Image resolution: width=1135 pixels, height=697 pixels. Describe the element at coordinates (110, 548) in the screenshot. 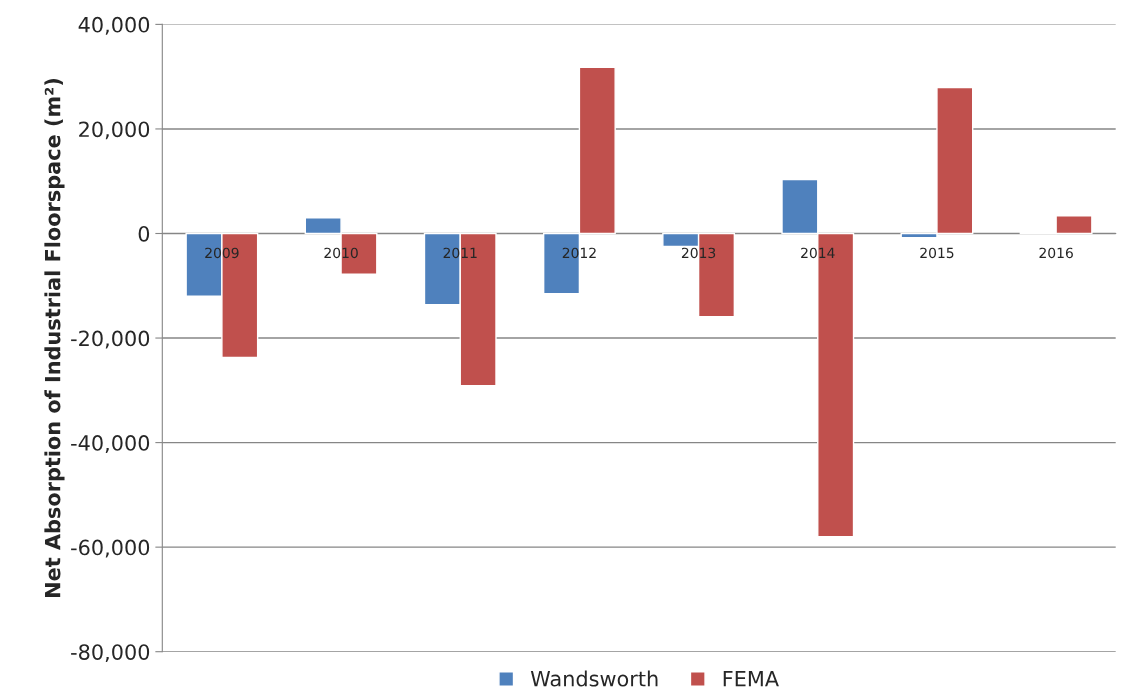

I see `y-tick-label: -60,000` at that location.